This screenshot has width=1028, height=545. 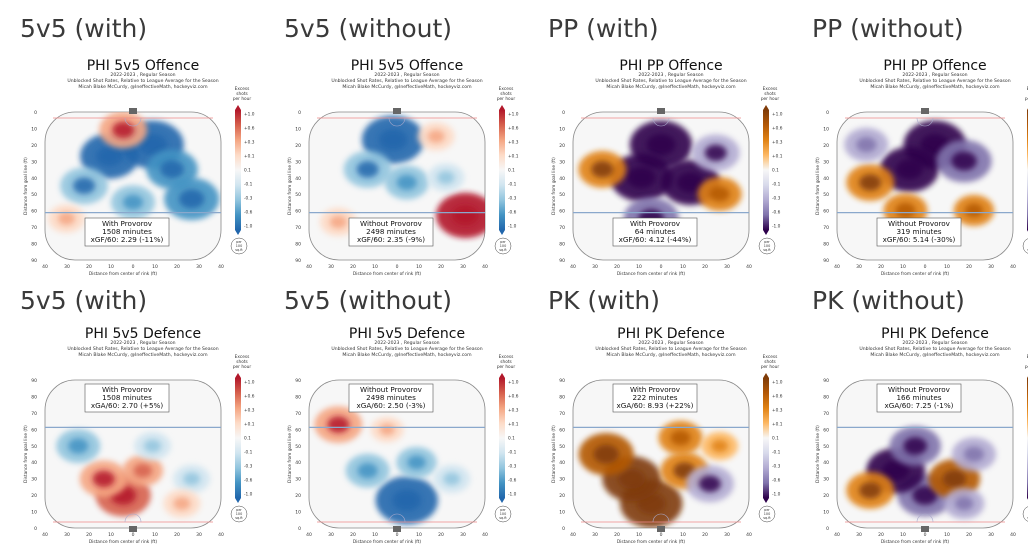 What do you see at coordinates (1025, 514) in the screenshot?
I see `units-badge` at bounding box center [1025, 514].